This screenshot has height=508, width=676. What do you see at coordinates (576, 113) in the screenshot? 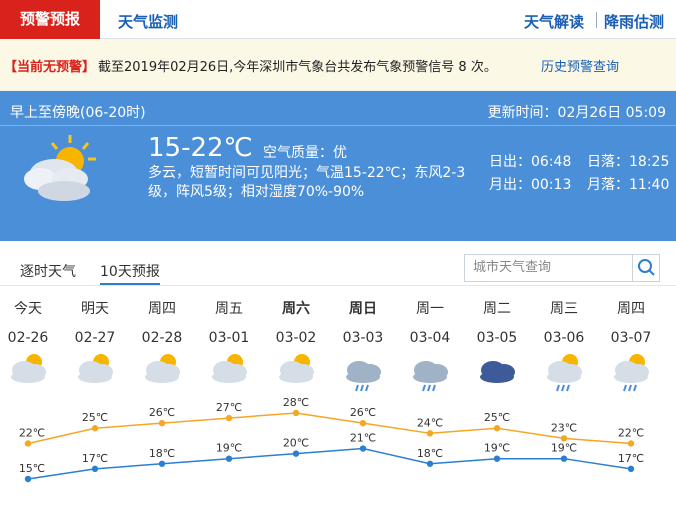
I see `update-time: 更新时间：02月26日 05:09` at bounding box center [576, 113].